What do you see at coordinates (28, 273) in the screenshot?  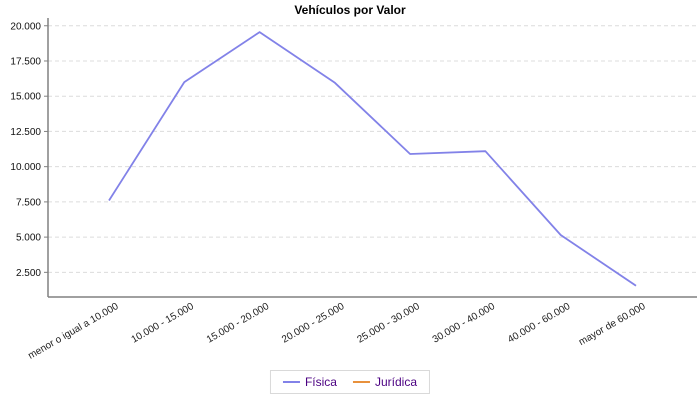 I see `y-tick-label: 2.500` at bounding box center [28, 273].